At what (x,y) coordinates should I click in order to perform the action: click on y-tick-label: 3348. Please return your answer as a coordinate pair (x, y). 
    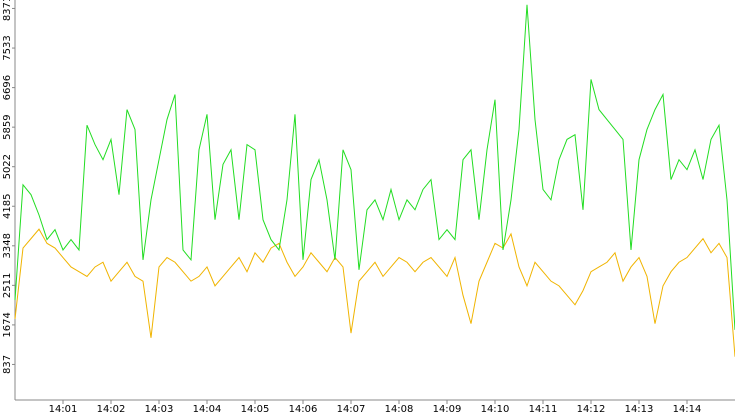
    Looking at the image, I should click on (7, 245).